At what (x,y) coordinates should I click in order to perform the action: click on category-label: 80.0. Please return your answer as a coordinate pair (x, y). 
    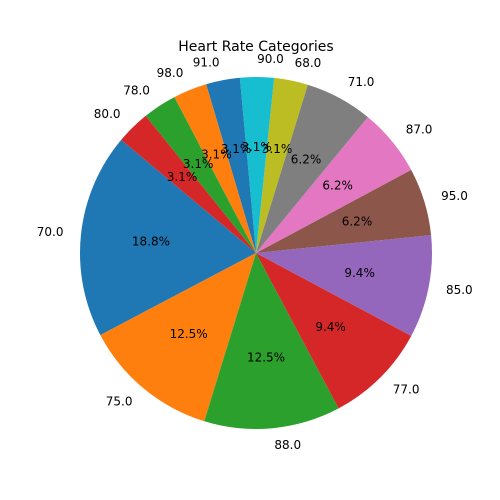
    Looking at the image, I should click on (107, 114).